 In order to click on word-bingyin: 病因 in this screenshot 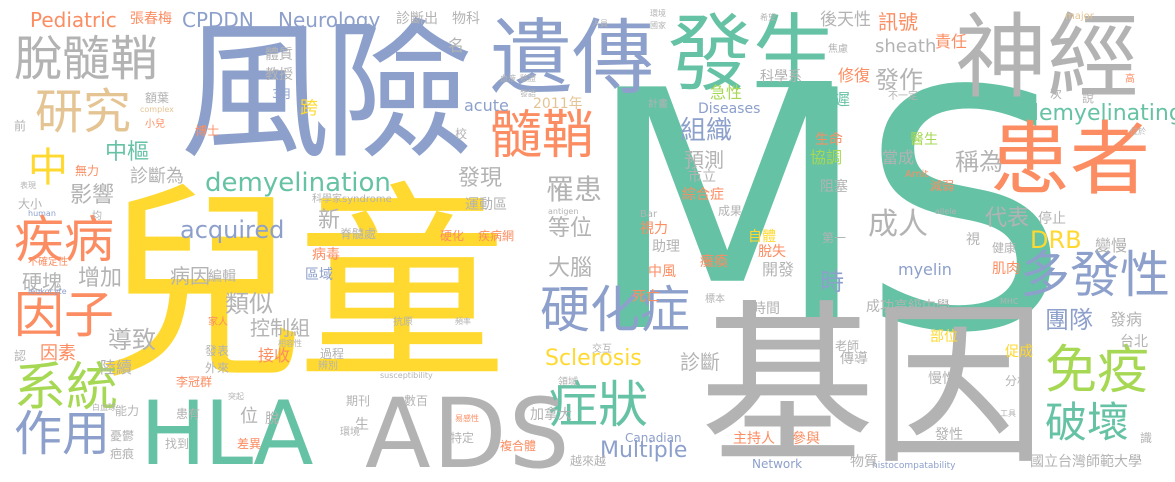, I will do `click(190, 276)`.